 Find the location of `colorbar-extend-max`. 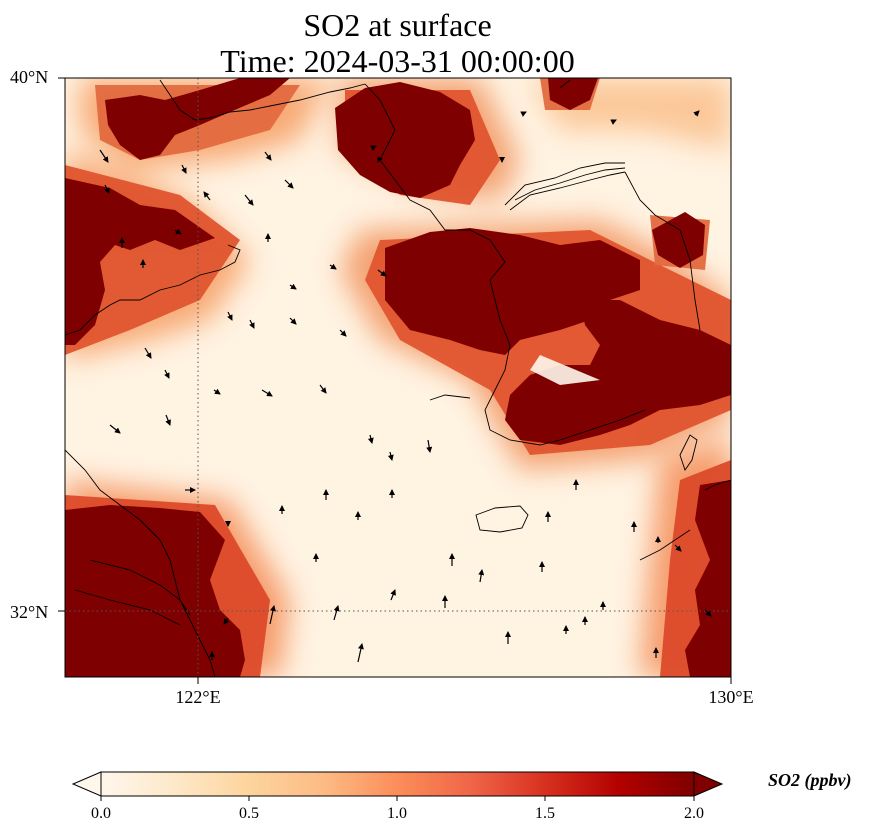

colorbar-extend-max is located at coordinates (708, 784).